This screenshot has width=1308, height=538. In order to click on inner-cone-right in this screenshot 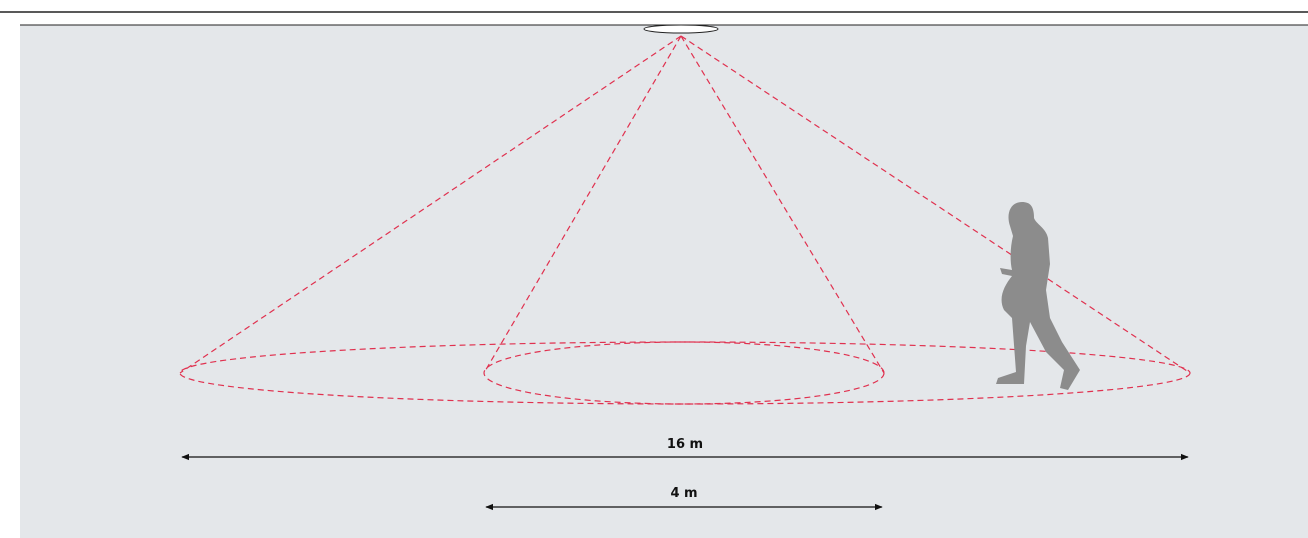, I will do `click(782, 204)`.